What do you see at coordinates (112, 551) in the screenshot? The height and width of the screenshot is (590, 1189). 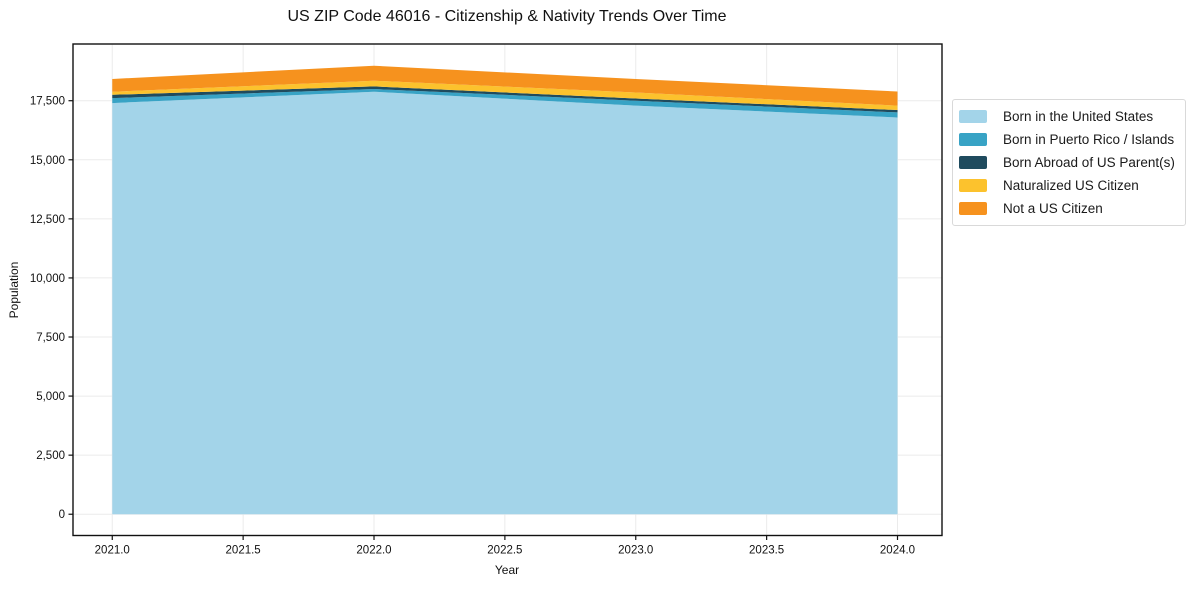 I see `x-tick-label: 2021.0` at bounding box center [112, 551].